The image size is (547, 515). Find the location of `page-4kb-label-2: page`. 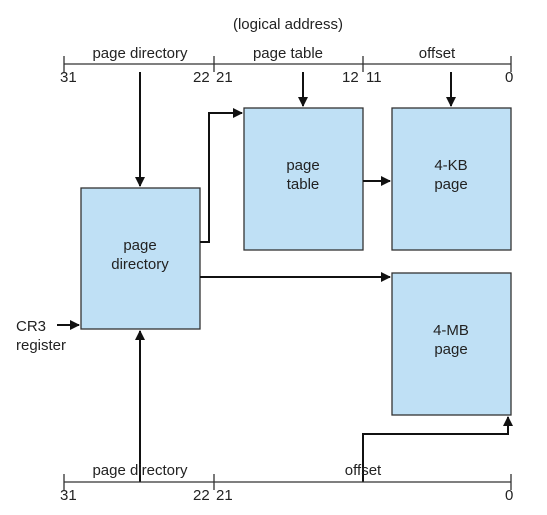

page-4kb-label-2: page is located at coordinates (450, 184).